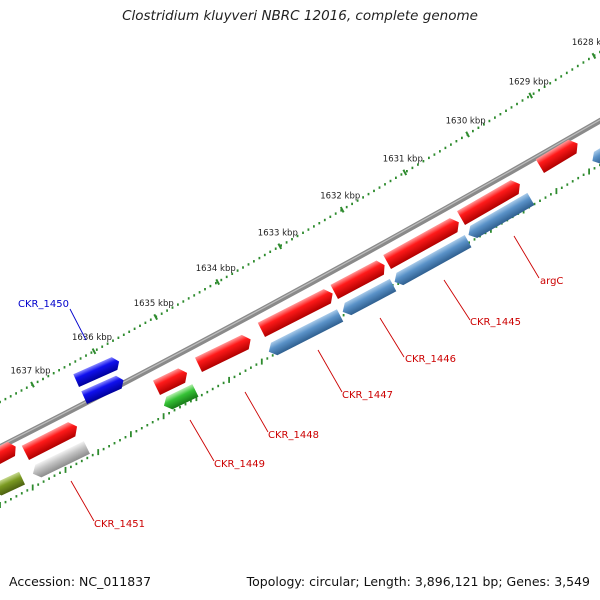 Image resolution: width=600 pixels, height=600 pixels. Describe the element at coordinates (119, 524) in the screenshot. I see `gene-label-ckr-1451: CKR_1451` at that location.